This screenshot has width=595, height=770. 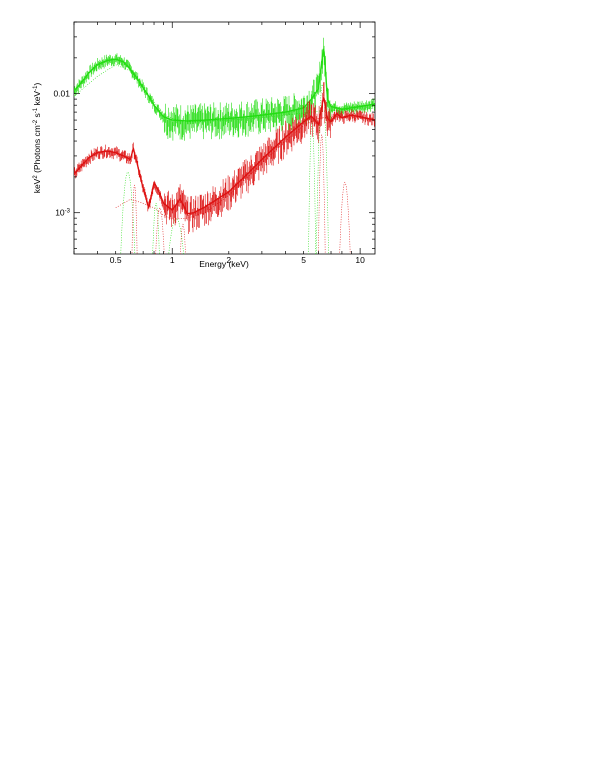 I want to click on x-tick-label: 10, so click(x=360, y=260).